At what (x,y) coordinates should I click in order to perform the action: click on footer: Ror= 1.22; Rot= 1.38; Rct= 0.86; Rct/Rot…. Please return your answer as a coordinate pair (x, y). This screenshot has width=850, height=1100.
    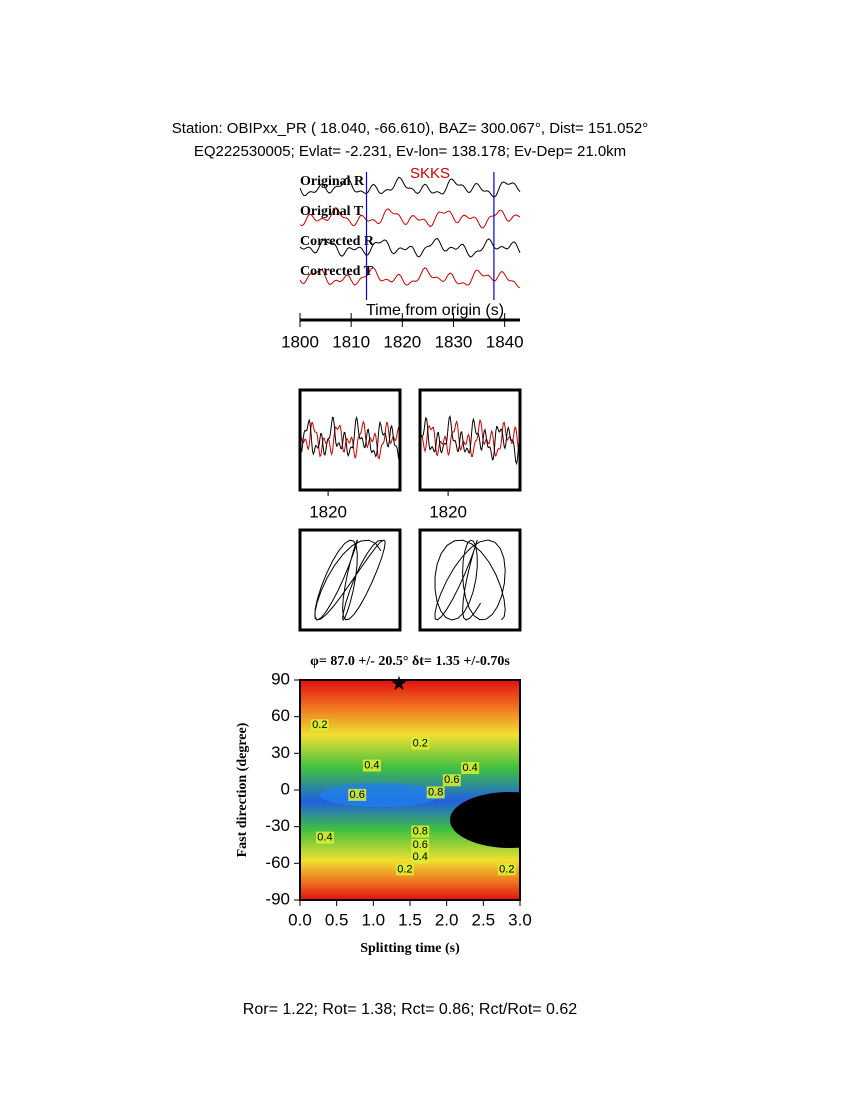
    Looking at the image, I should click on (410, 1009).